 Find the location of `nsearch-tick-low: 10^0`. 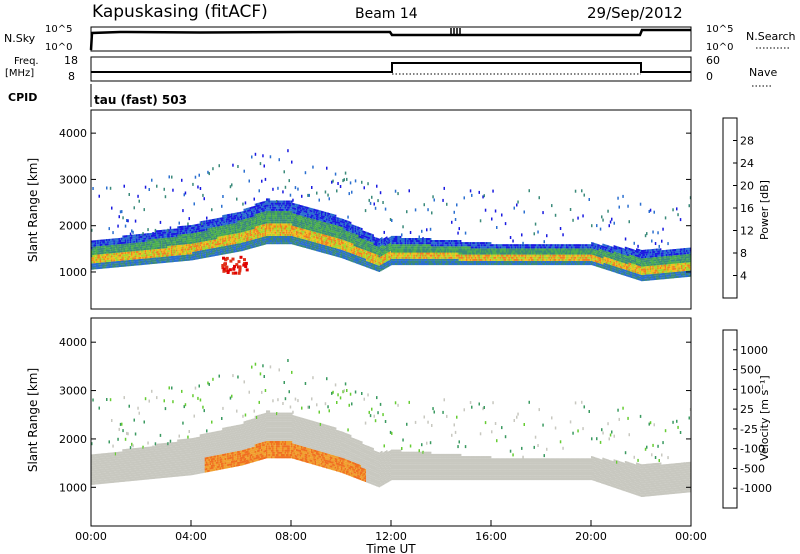

nsearch-tick-low: 10^0 is located at coordinates (719, 47).